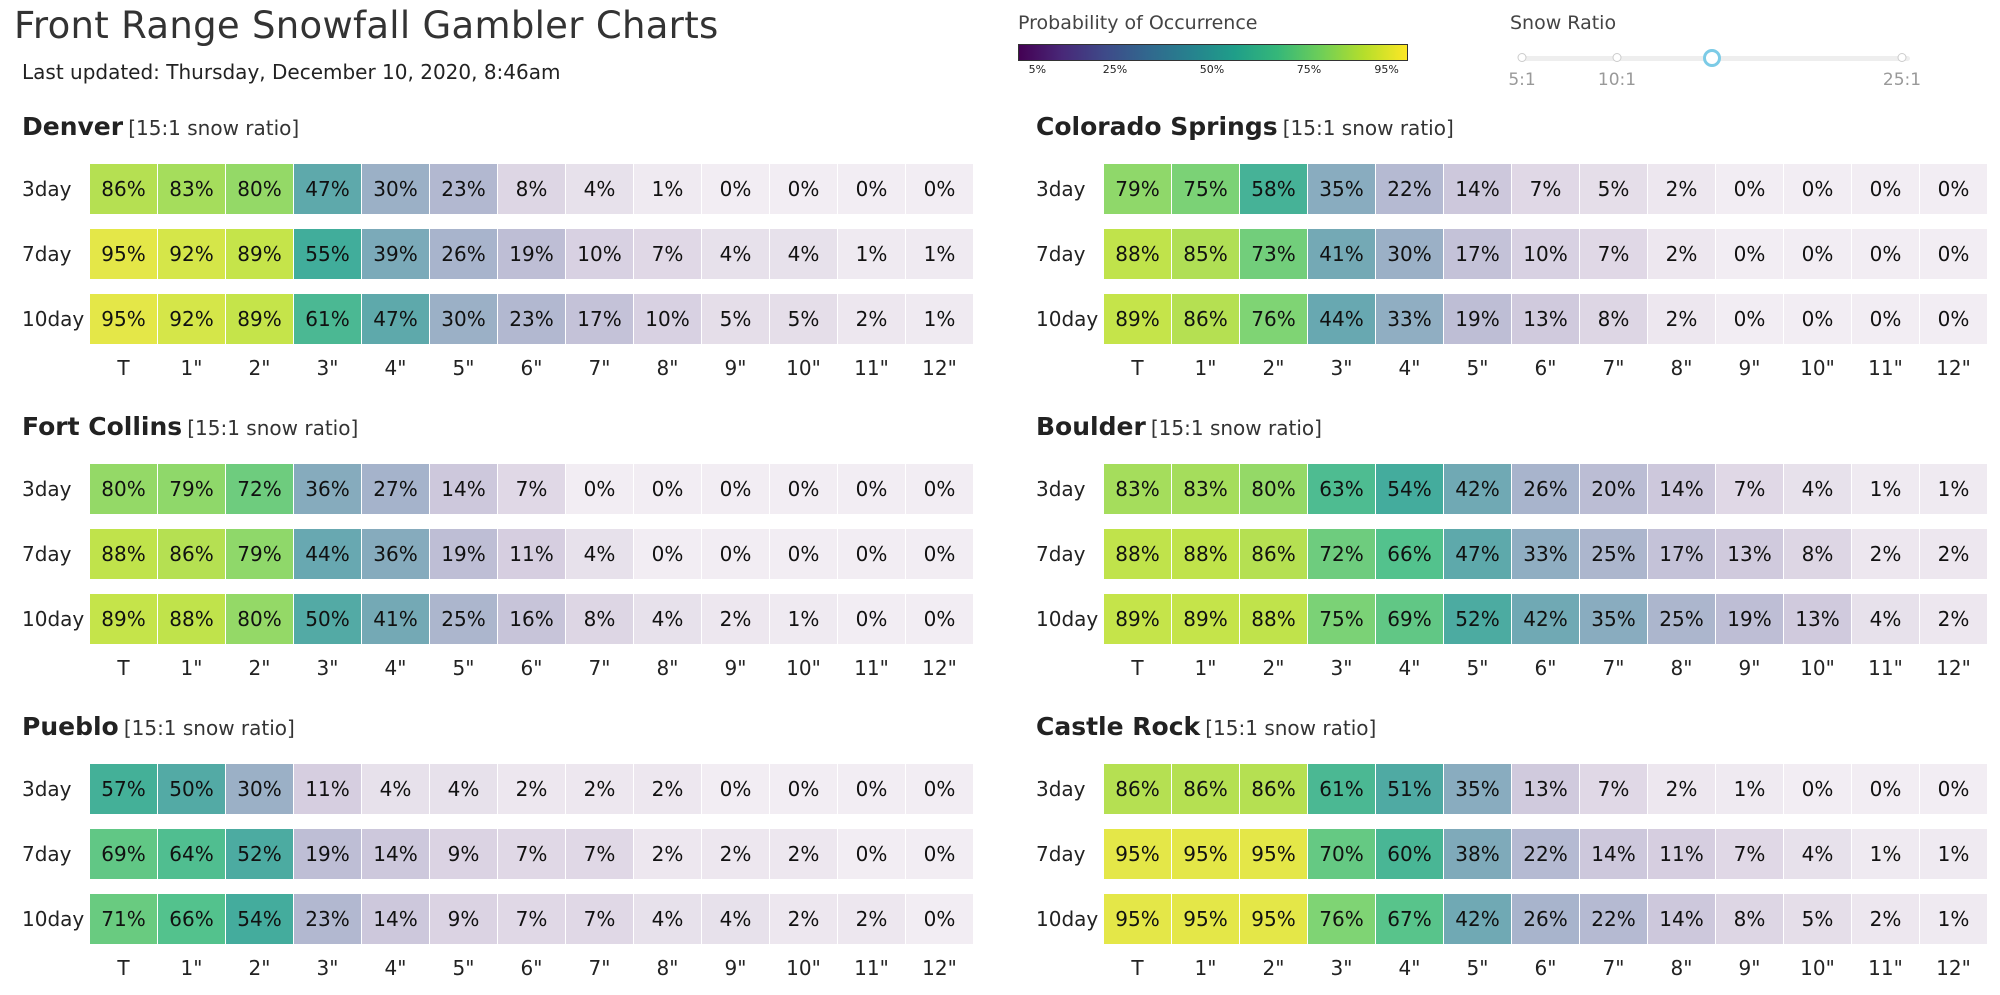 This screenshot has width=2000, height=995. Describe the element at coordinates (73, 126) in the screenshot. I see `location-name: Denver` at that location.